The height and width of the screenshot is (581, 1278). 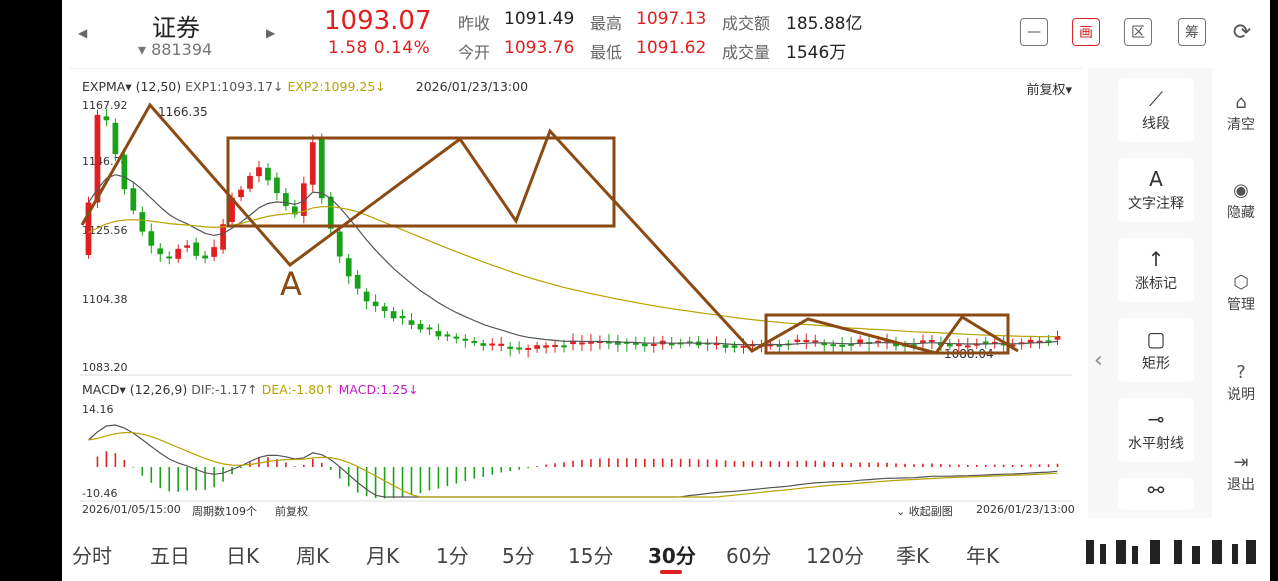 What do you see at coordinates (913, 556) in the screenshot?
I see `tab-quarterly: 季K` at bounding box center [913, 556].